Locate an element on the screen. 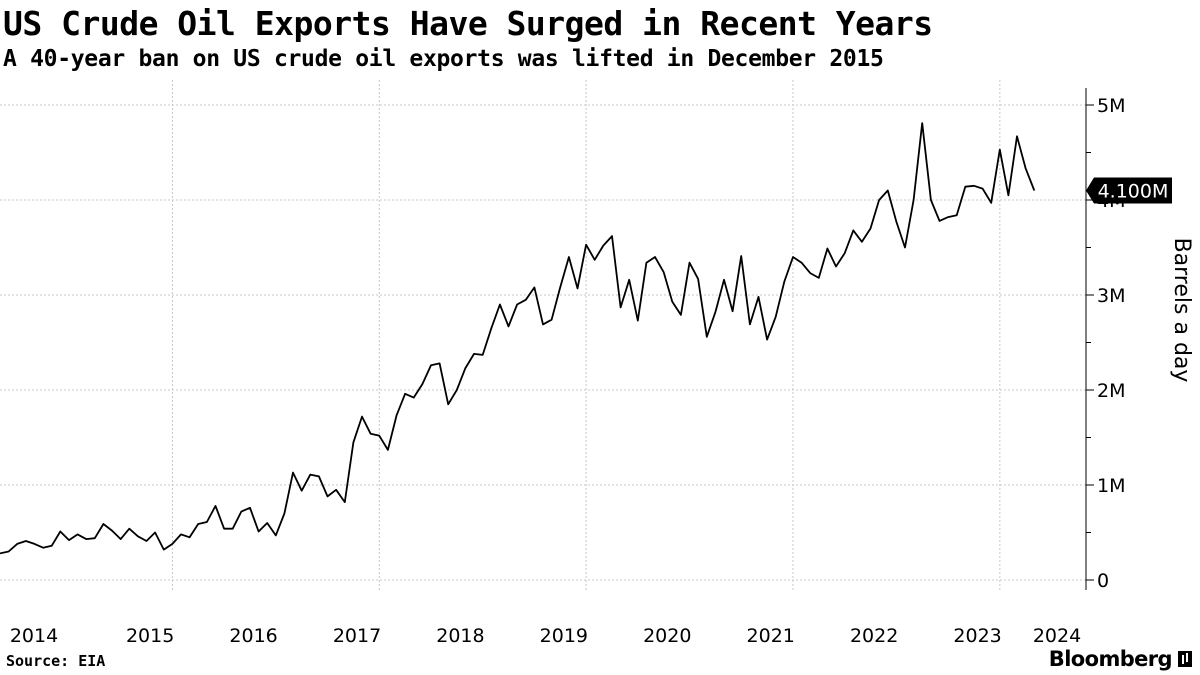  brand-logo: Bloomberg is located at coordinates (1120, 659).